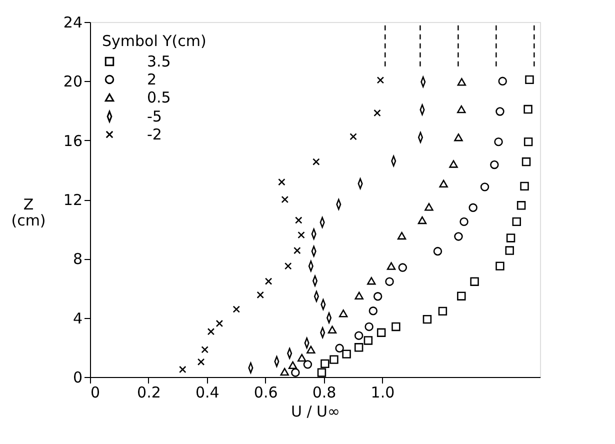 This screenshot has width=615, height=444. What do you see at coordinates (149, 393) in the screenshot?
I see `x-tick-label: 0.2` at bounding box center [149, 393].